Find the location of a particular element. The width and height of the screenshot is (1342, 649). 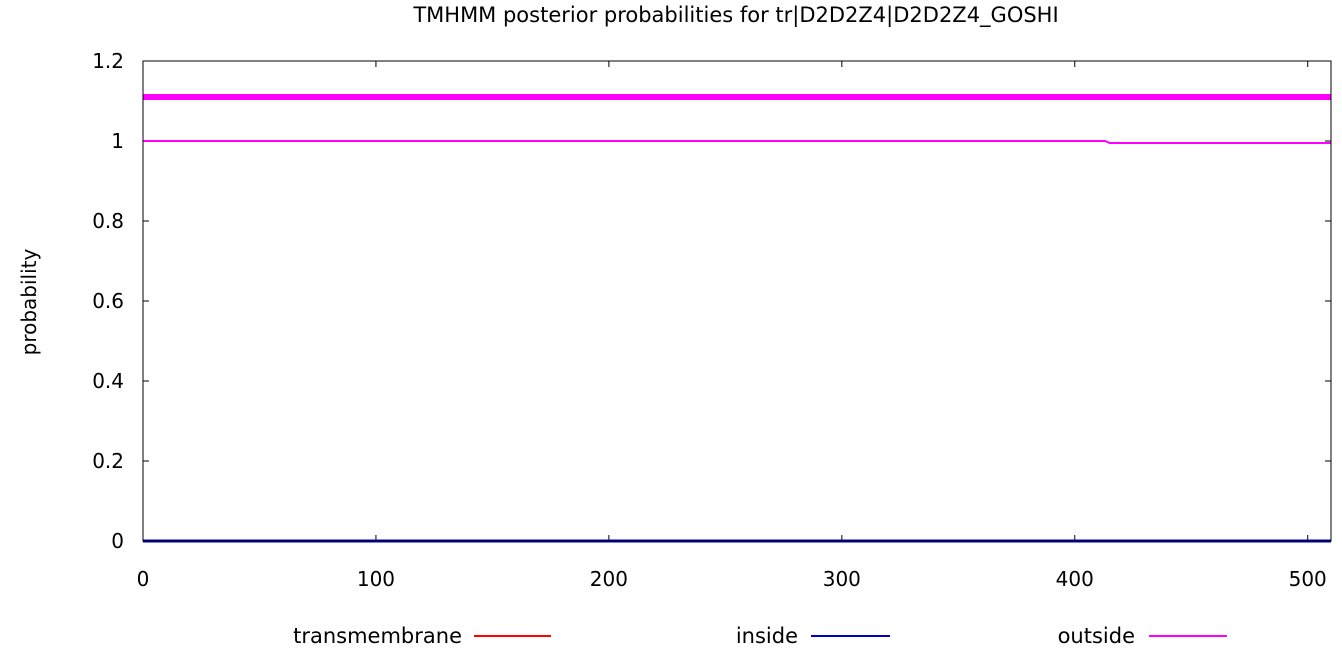

x-tick-label: 300 is located at coordinates (842, 579).